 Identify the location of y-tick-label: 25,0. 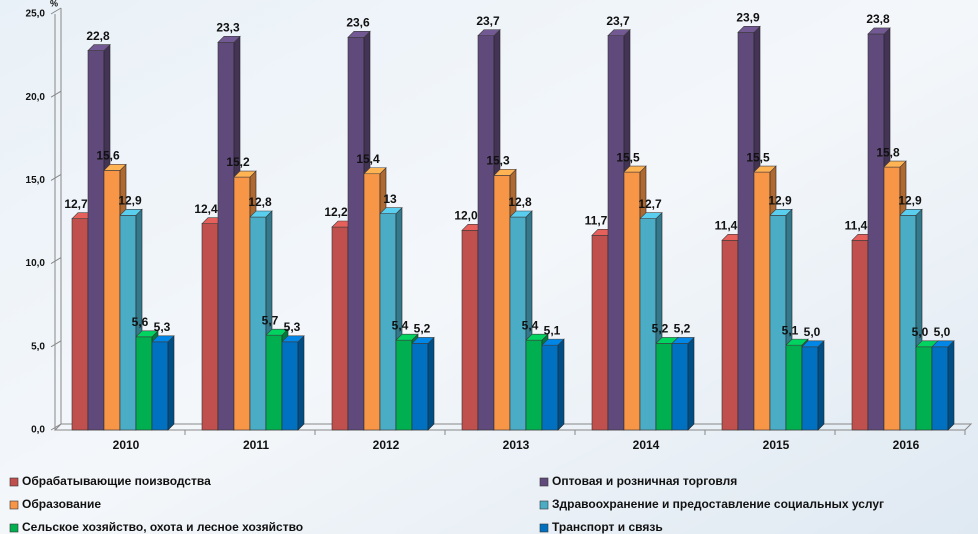
(36, 14).